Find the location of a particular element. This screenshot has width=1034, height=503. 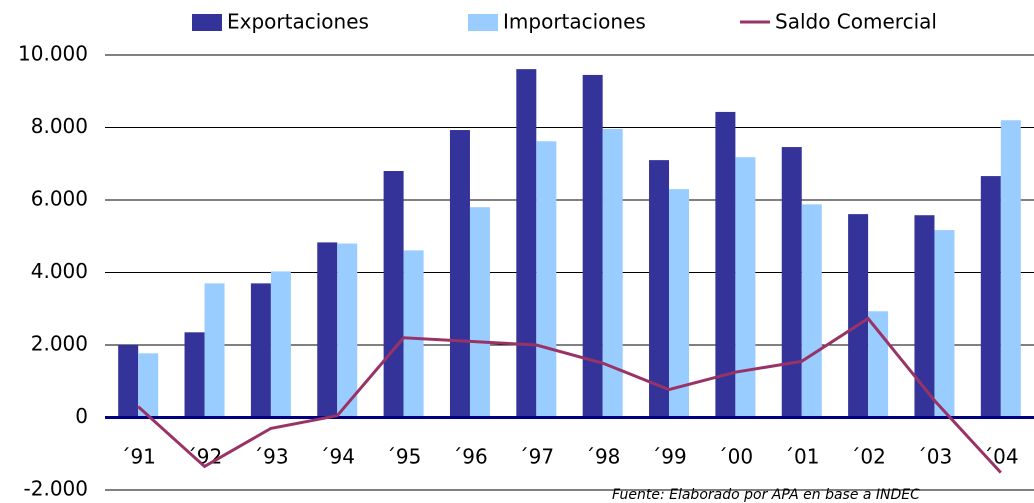

x-tick-label: ´98 is located at coordinates (602, 457).